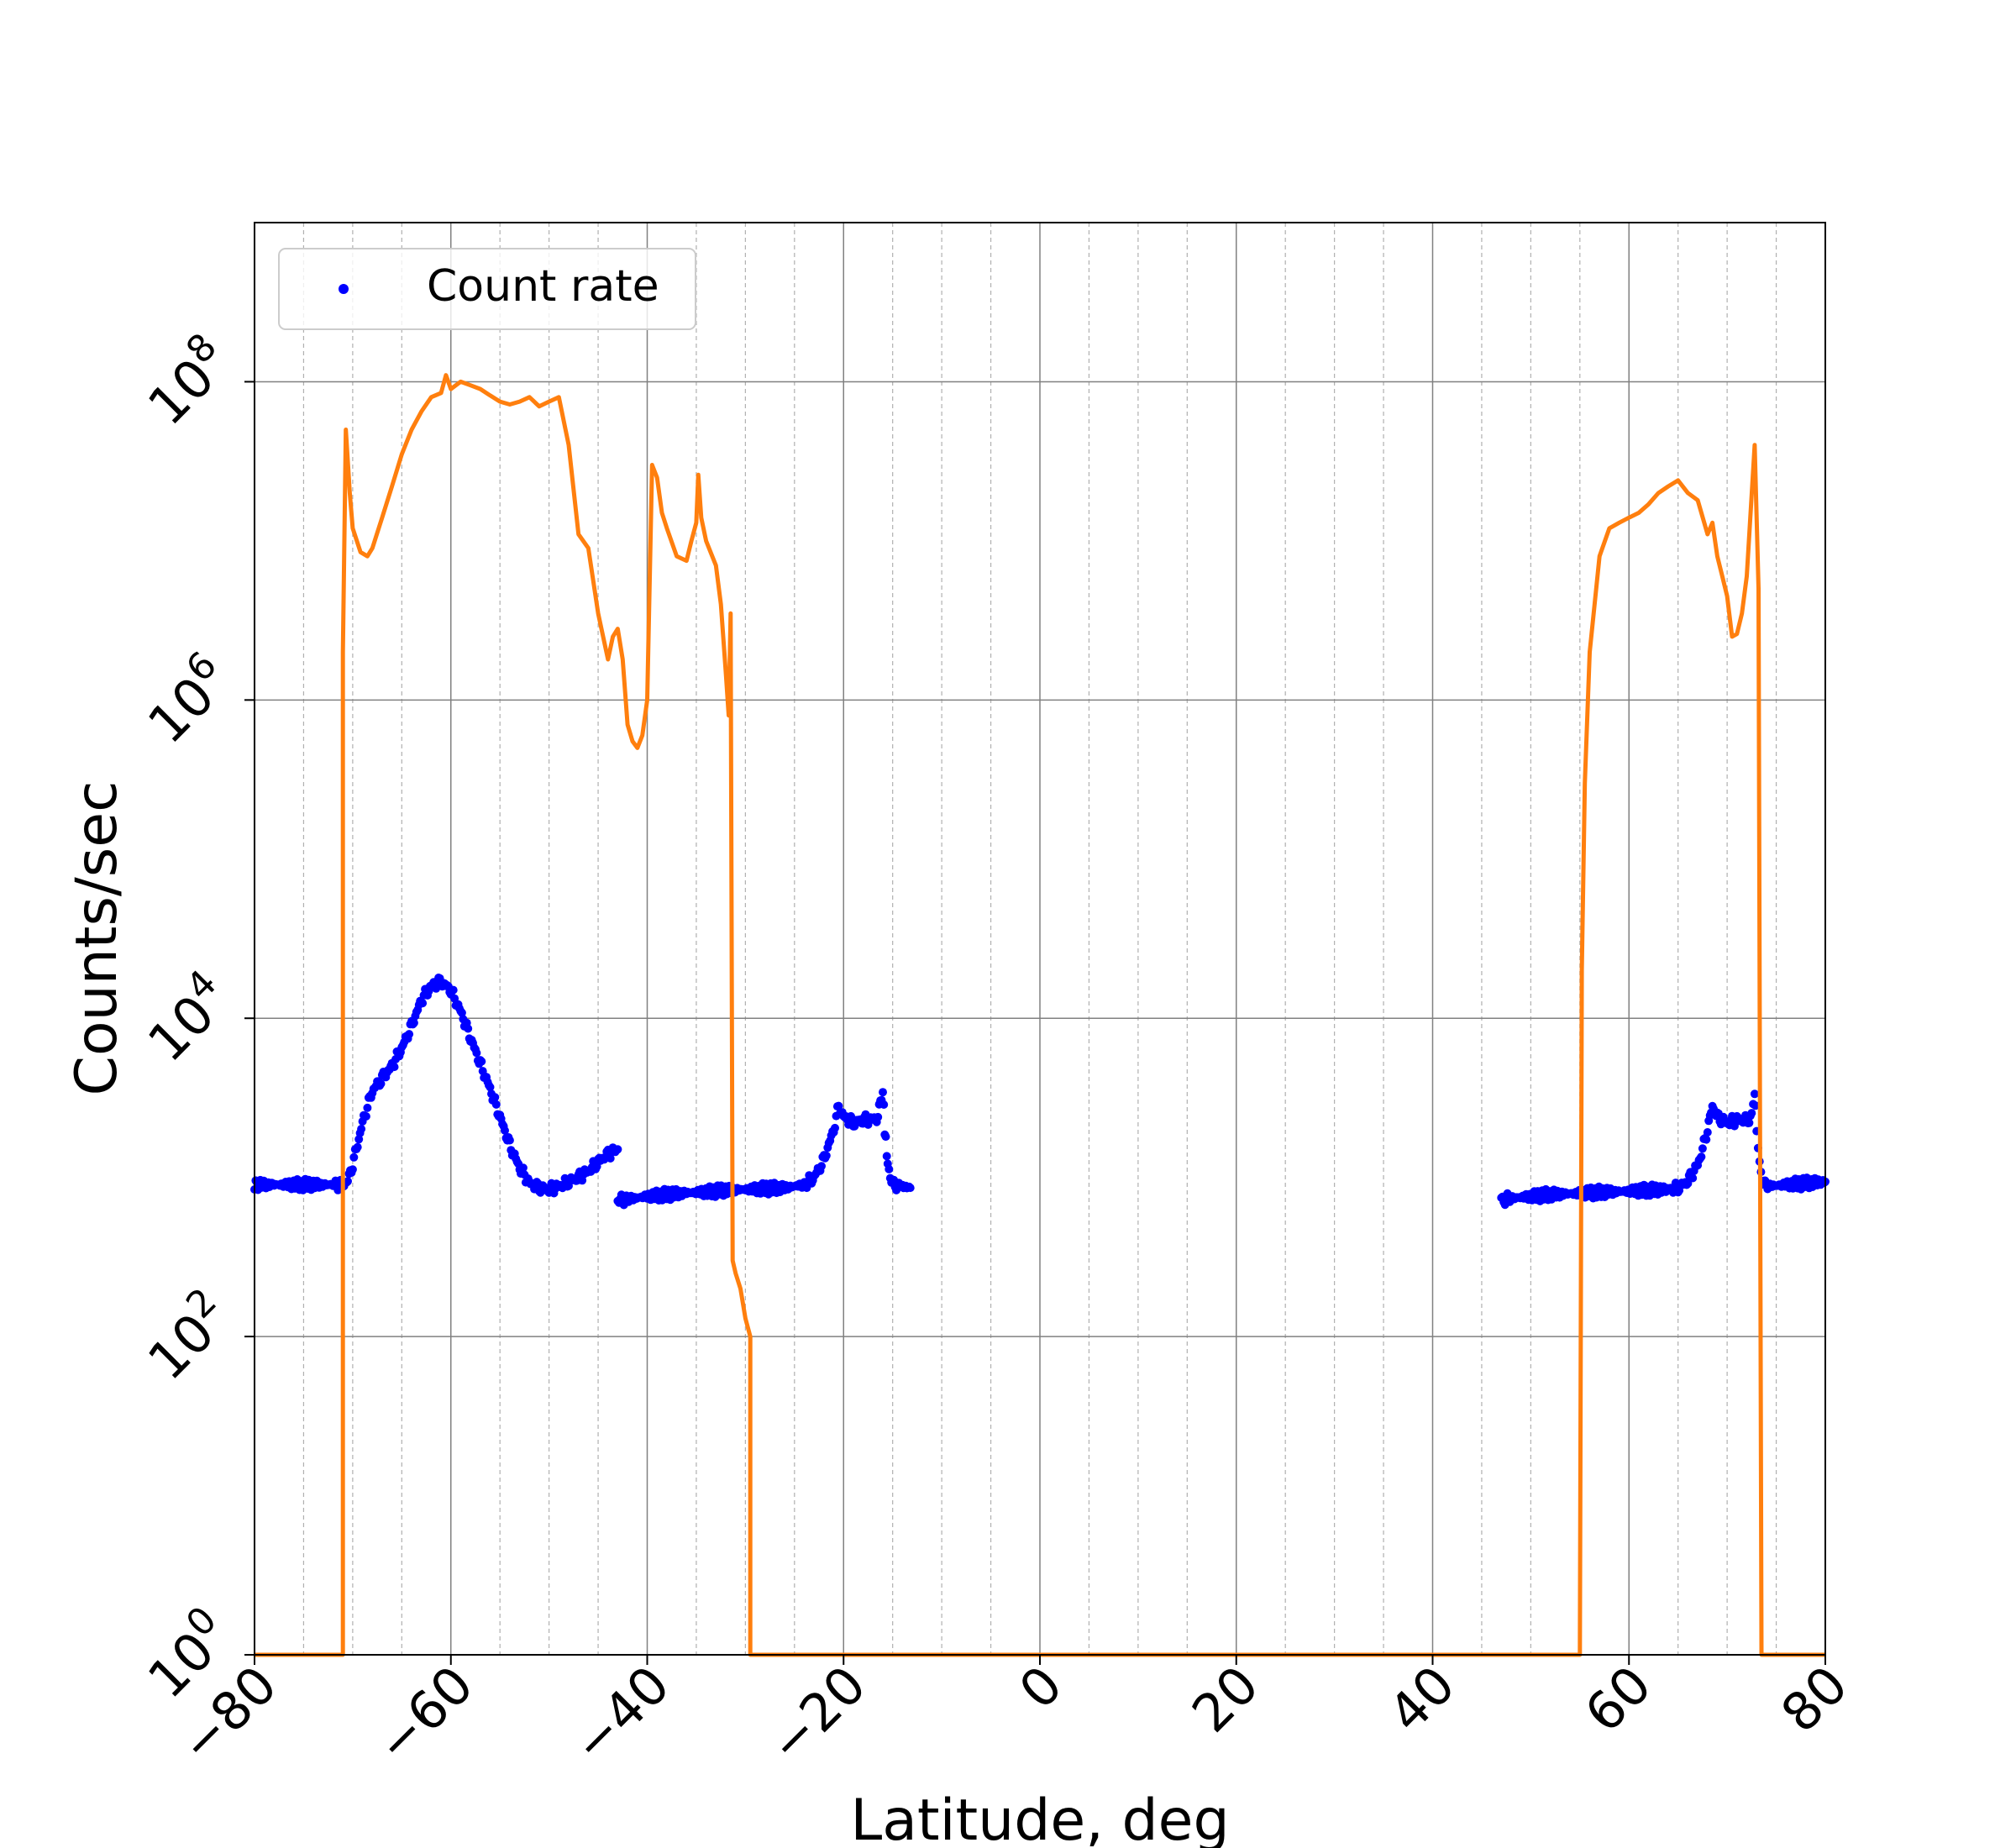 Image resolution: width=2016 pixels, height=1848 pixels. Describe the element at coordinates (1040, 1092) in the screenshot. I see `series-count-rate` at that location.